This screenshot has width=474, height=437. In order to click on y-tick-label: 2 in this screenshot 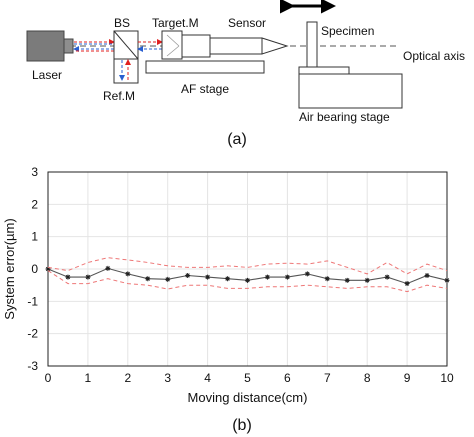, I will do `click(34, 204)`.